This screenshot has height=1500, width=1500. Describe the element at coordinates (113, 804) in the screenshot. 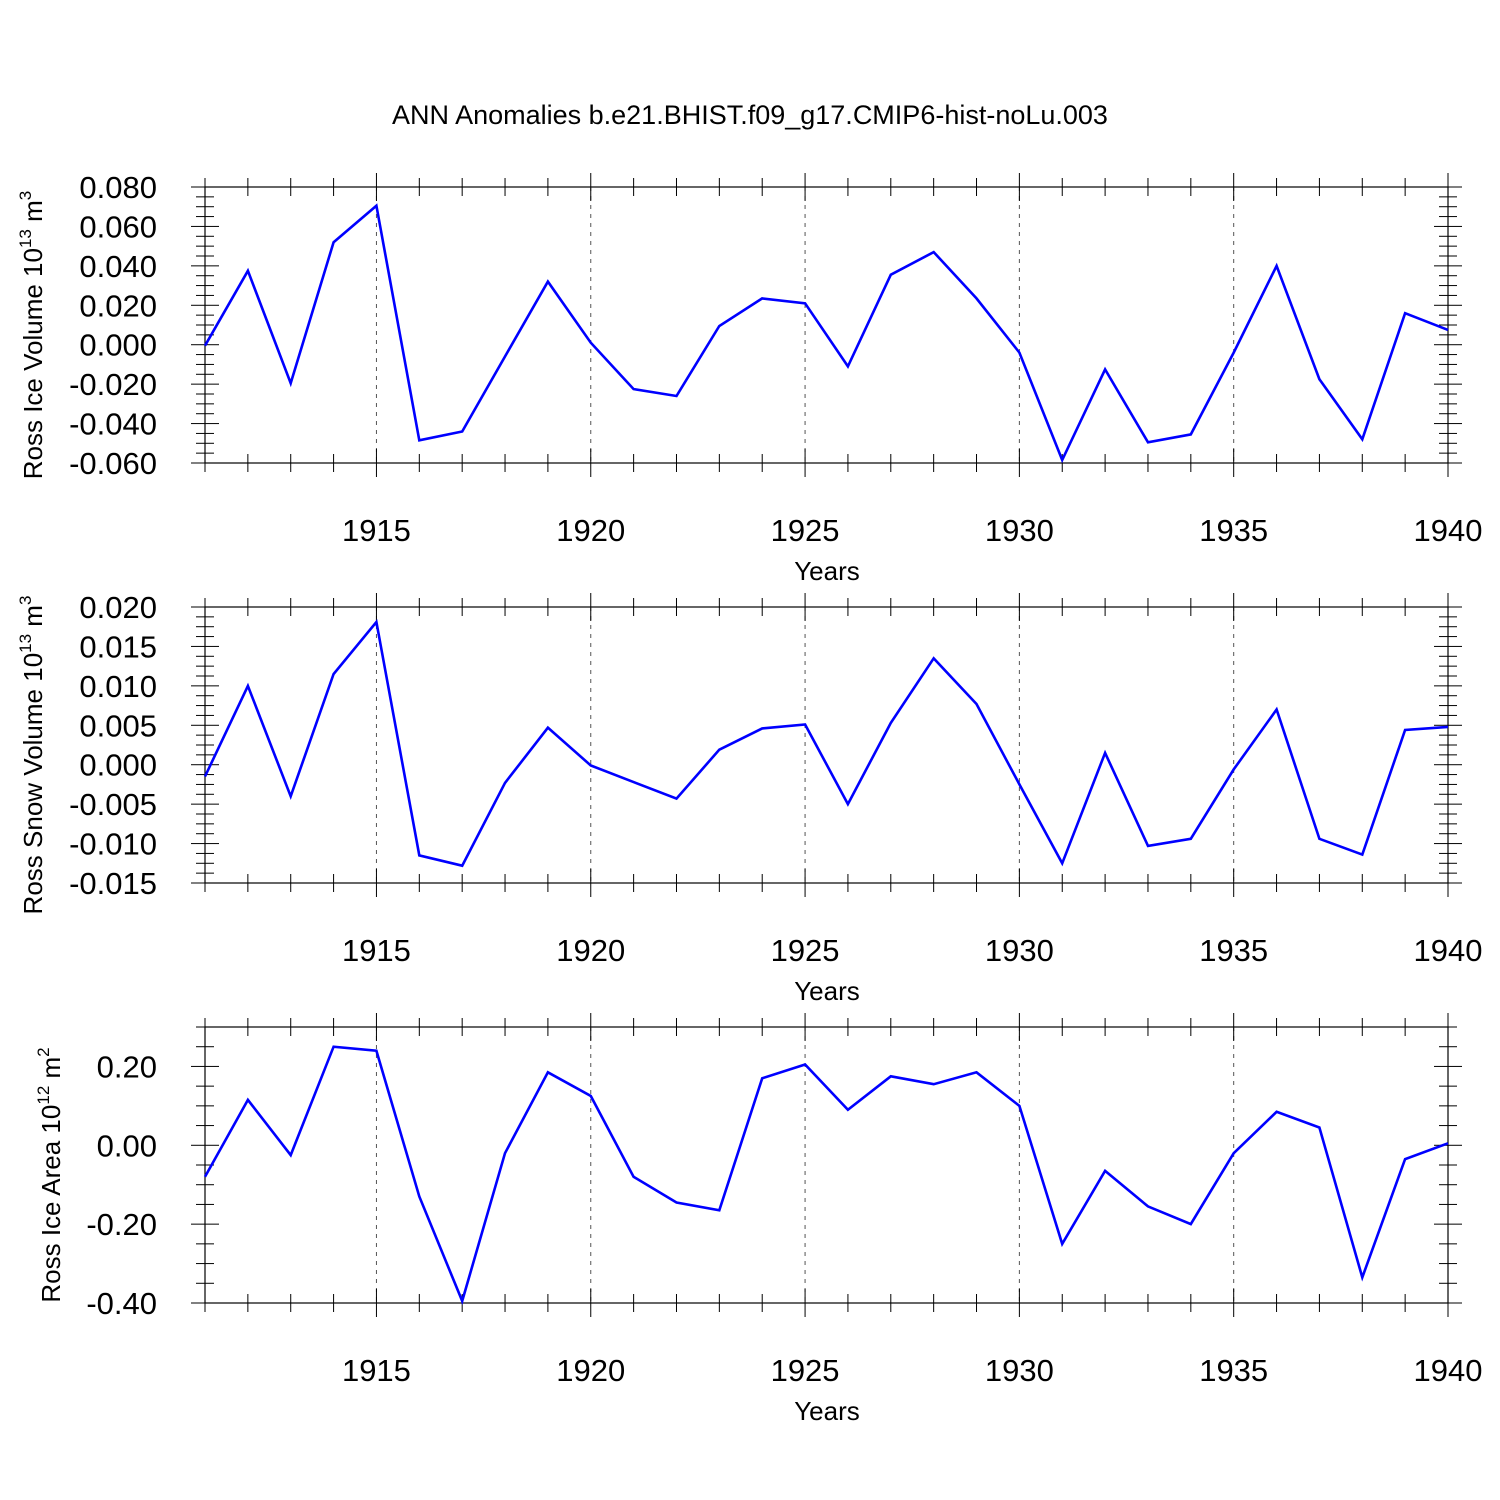

I see `y-tick-label: -0.005` at that location.